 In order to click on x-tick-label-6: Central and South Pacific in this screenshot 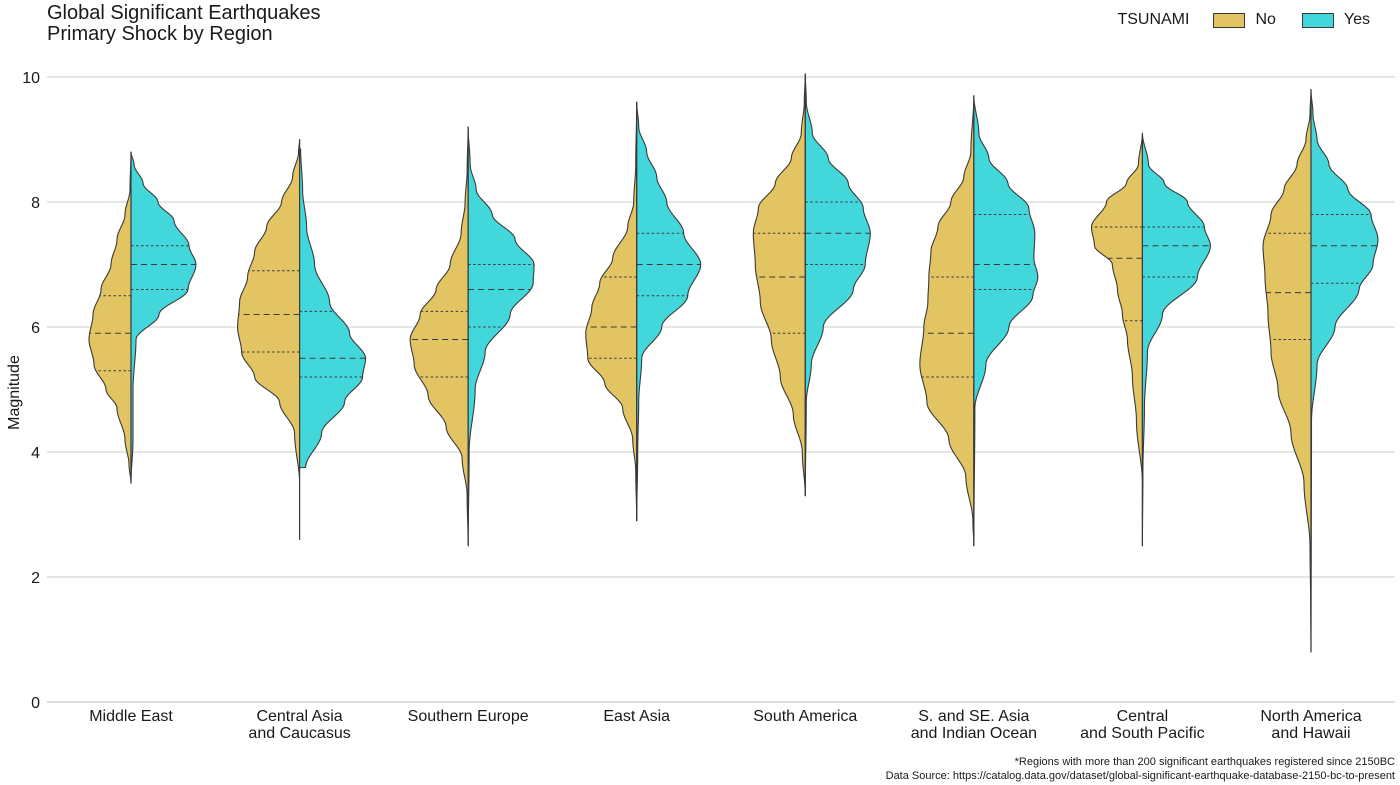, I will do `click(1142, 725)`.